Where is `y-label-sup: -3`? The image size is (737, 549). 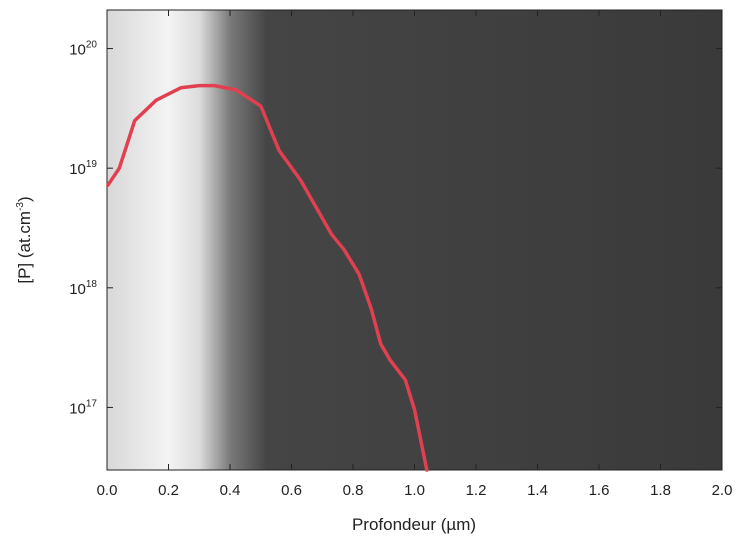 y-label-sup: -3 is located at coordinates (20, 206).